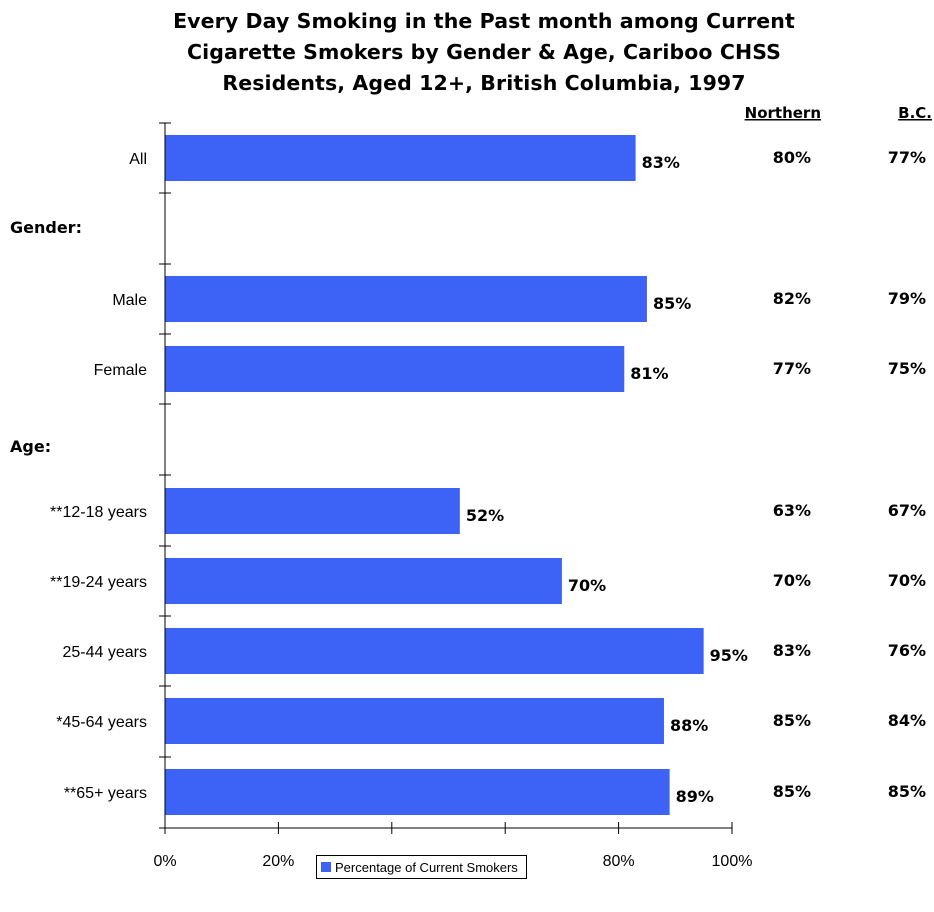  I want to click on comparison-value: 80%, so click(792, 157).